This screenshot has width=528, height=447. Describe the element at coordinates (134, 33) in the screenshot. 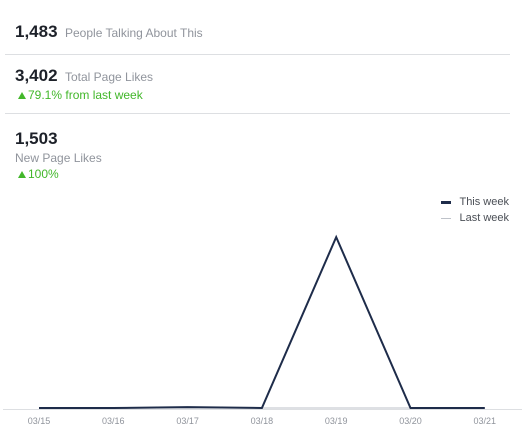

I see `people-talking-label: People Talking About This` at that location.